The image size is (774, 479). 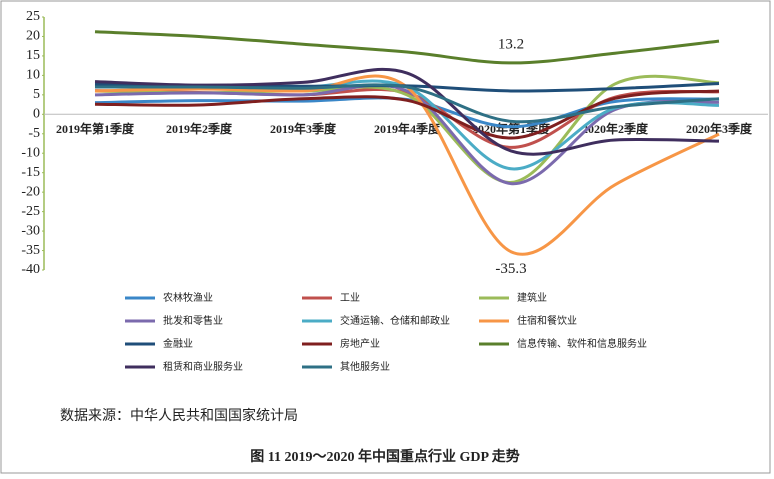 I want to click on y-tick-label: 0, so click(x=36, y=114).